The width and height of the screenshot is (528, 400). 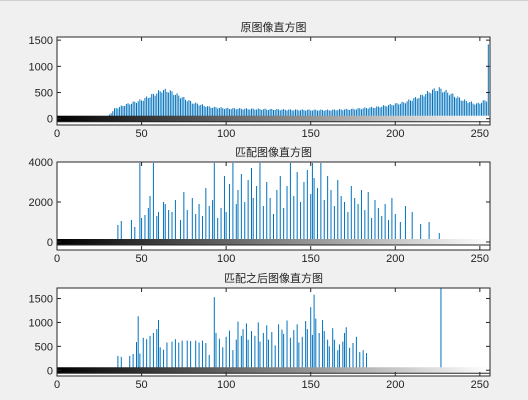 I want to click on chart-title: 匹配之后图像直方图, so click(x=273, y=278).